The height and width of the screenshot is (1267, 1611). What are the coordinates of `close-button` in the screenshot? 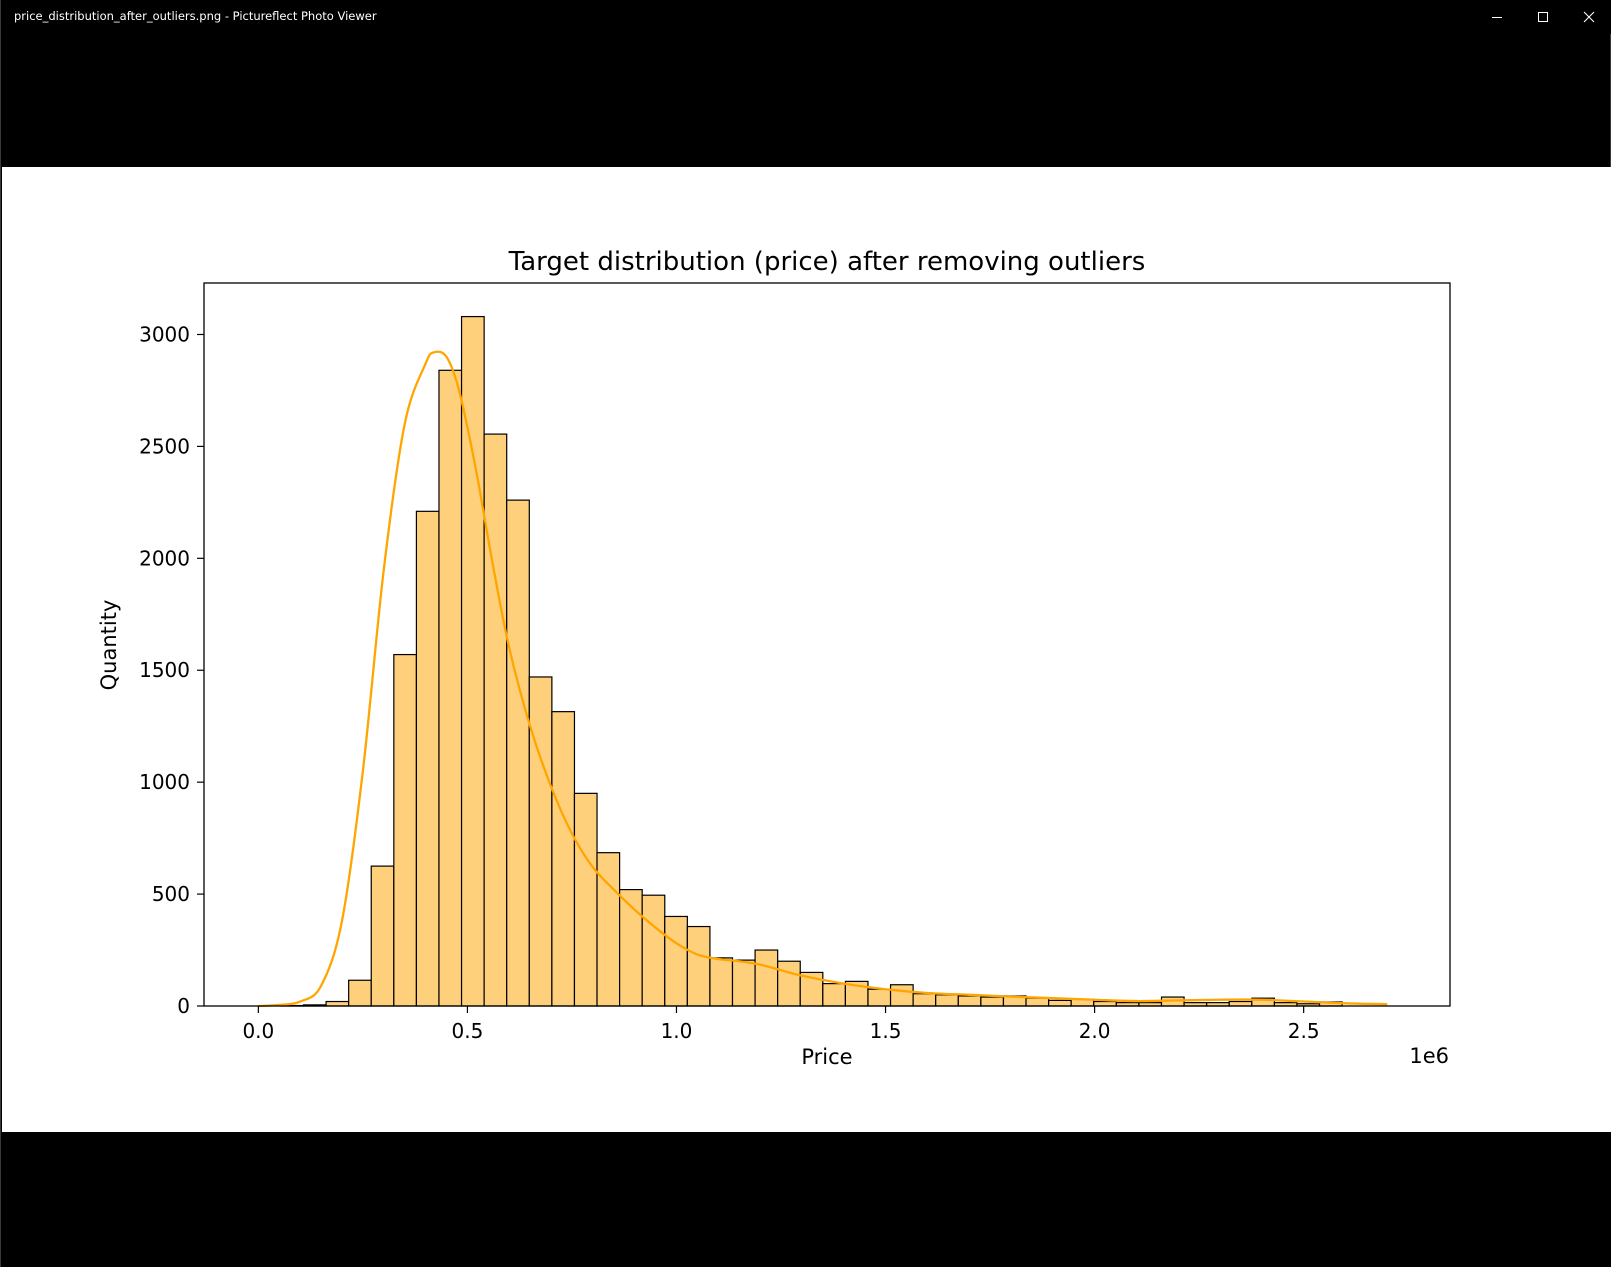 It's located at (1588, 17).